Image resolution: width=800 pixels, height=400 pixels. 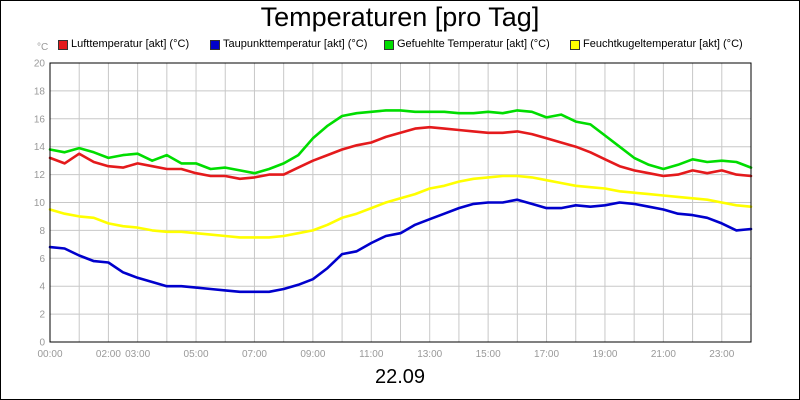 What do you see at coordinates (40, 203) in the screenshot?
I see `y-tick-label: 10` at bounding box center [40, 203].